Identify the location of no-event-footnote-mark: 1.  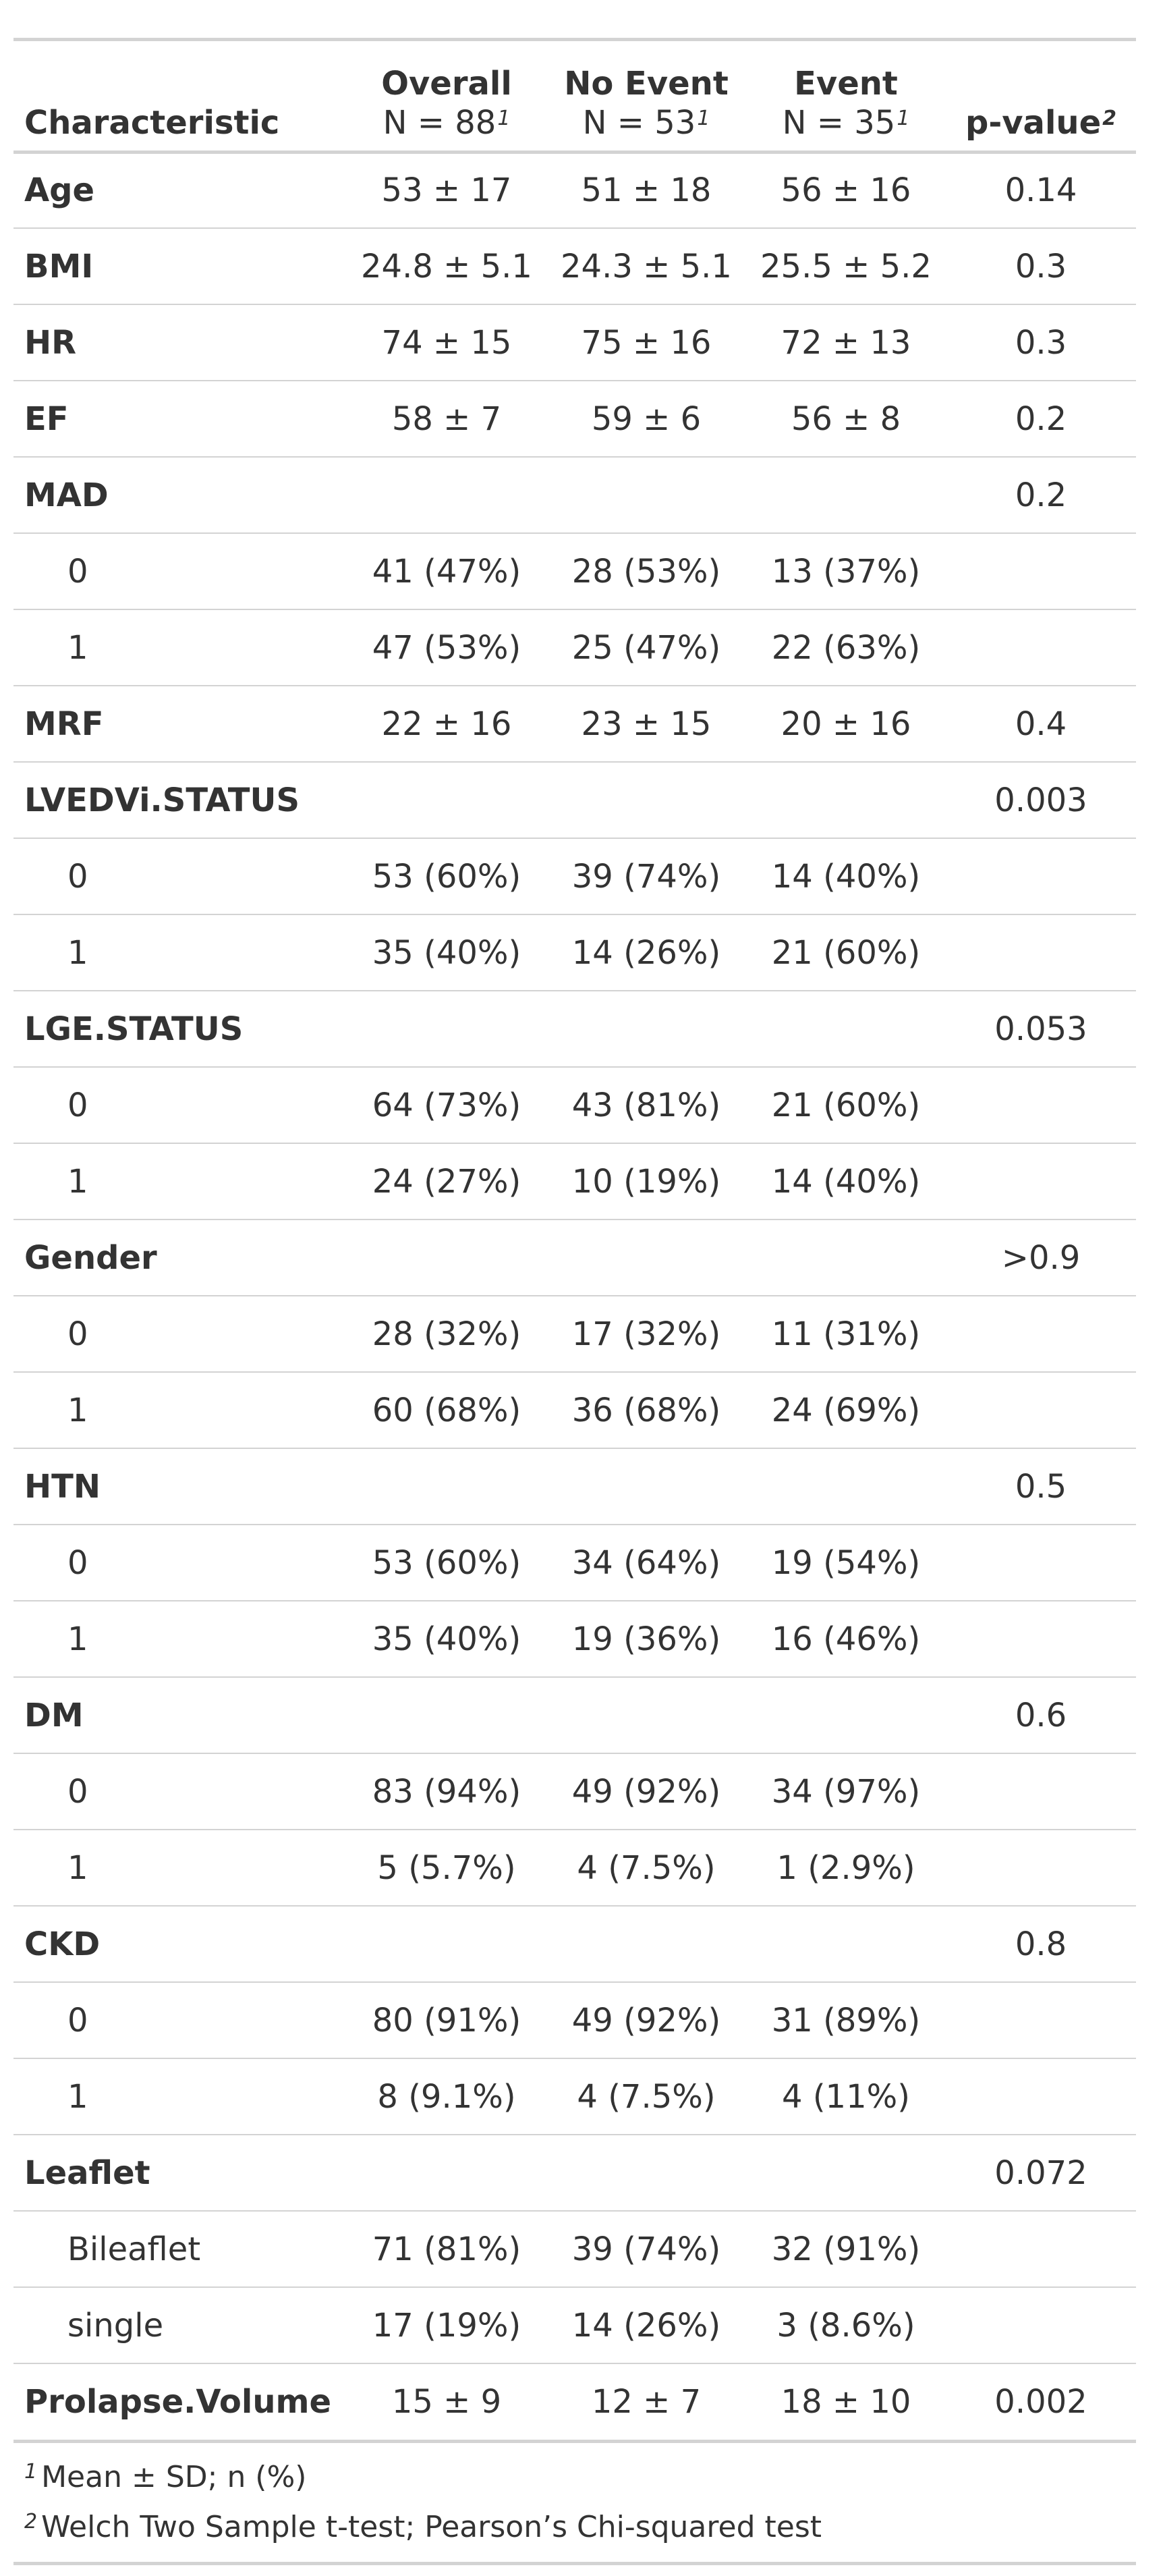
(703, 118).